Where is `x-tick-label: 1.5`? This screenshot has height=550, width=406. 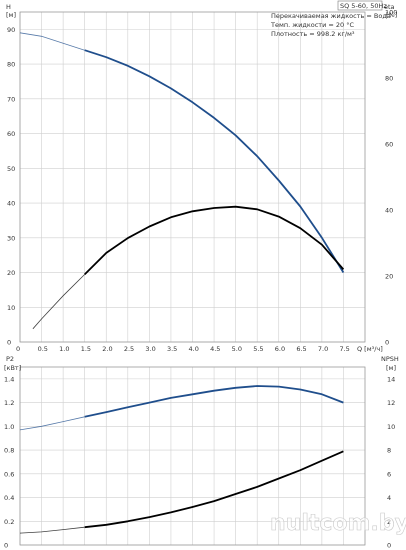
x-tick-label: 1.5 is located at coordinates (86, 349).